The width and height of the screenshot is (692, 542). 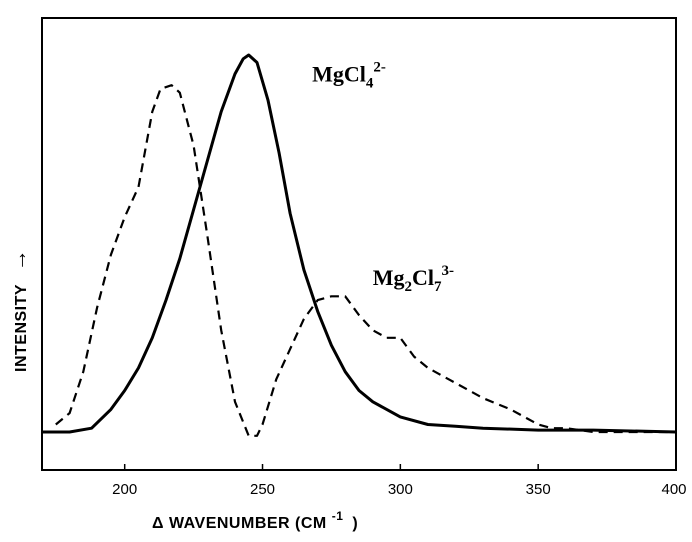 I want to click on x-tick-label: 350, so click(x=538, y=489).